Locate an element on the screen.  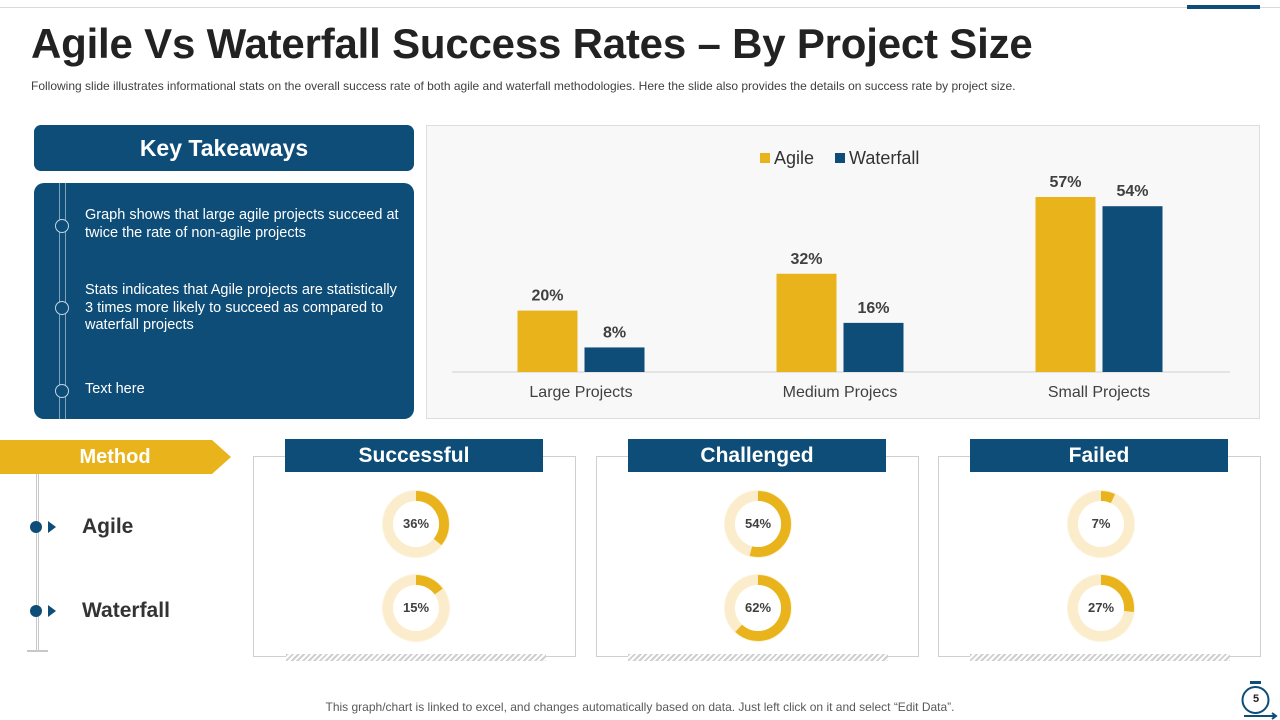
page-number: 5 is located at coordinates (1256, 699).